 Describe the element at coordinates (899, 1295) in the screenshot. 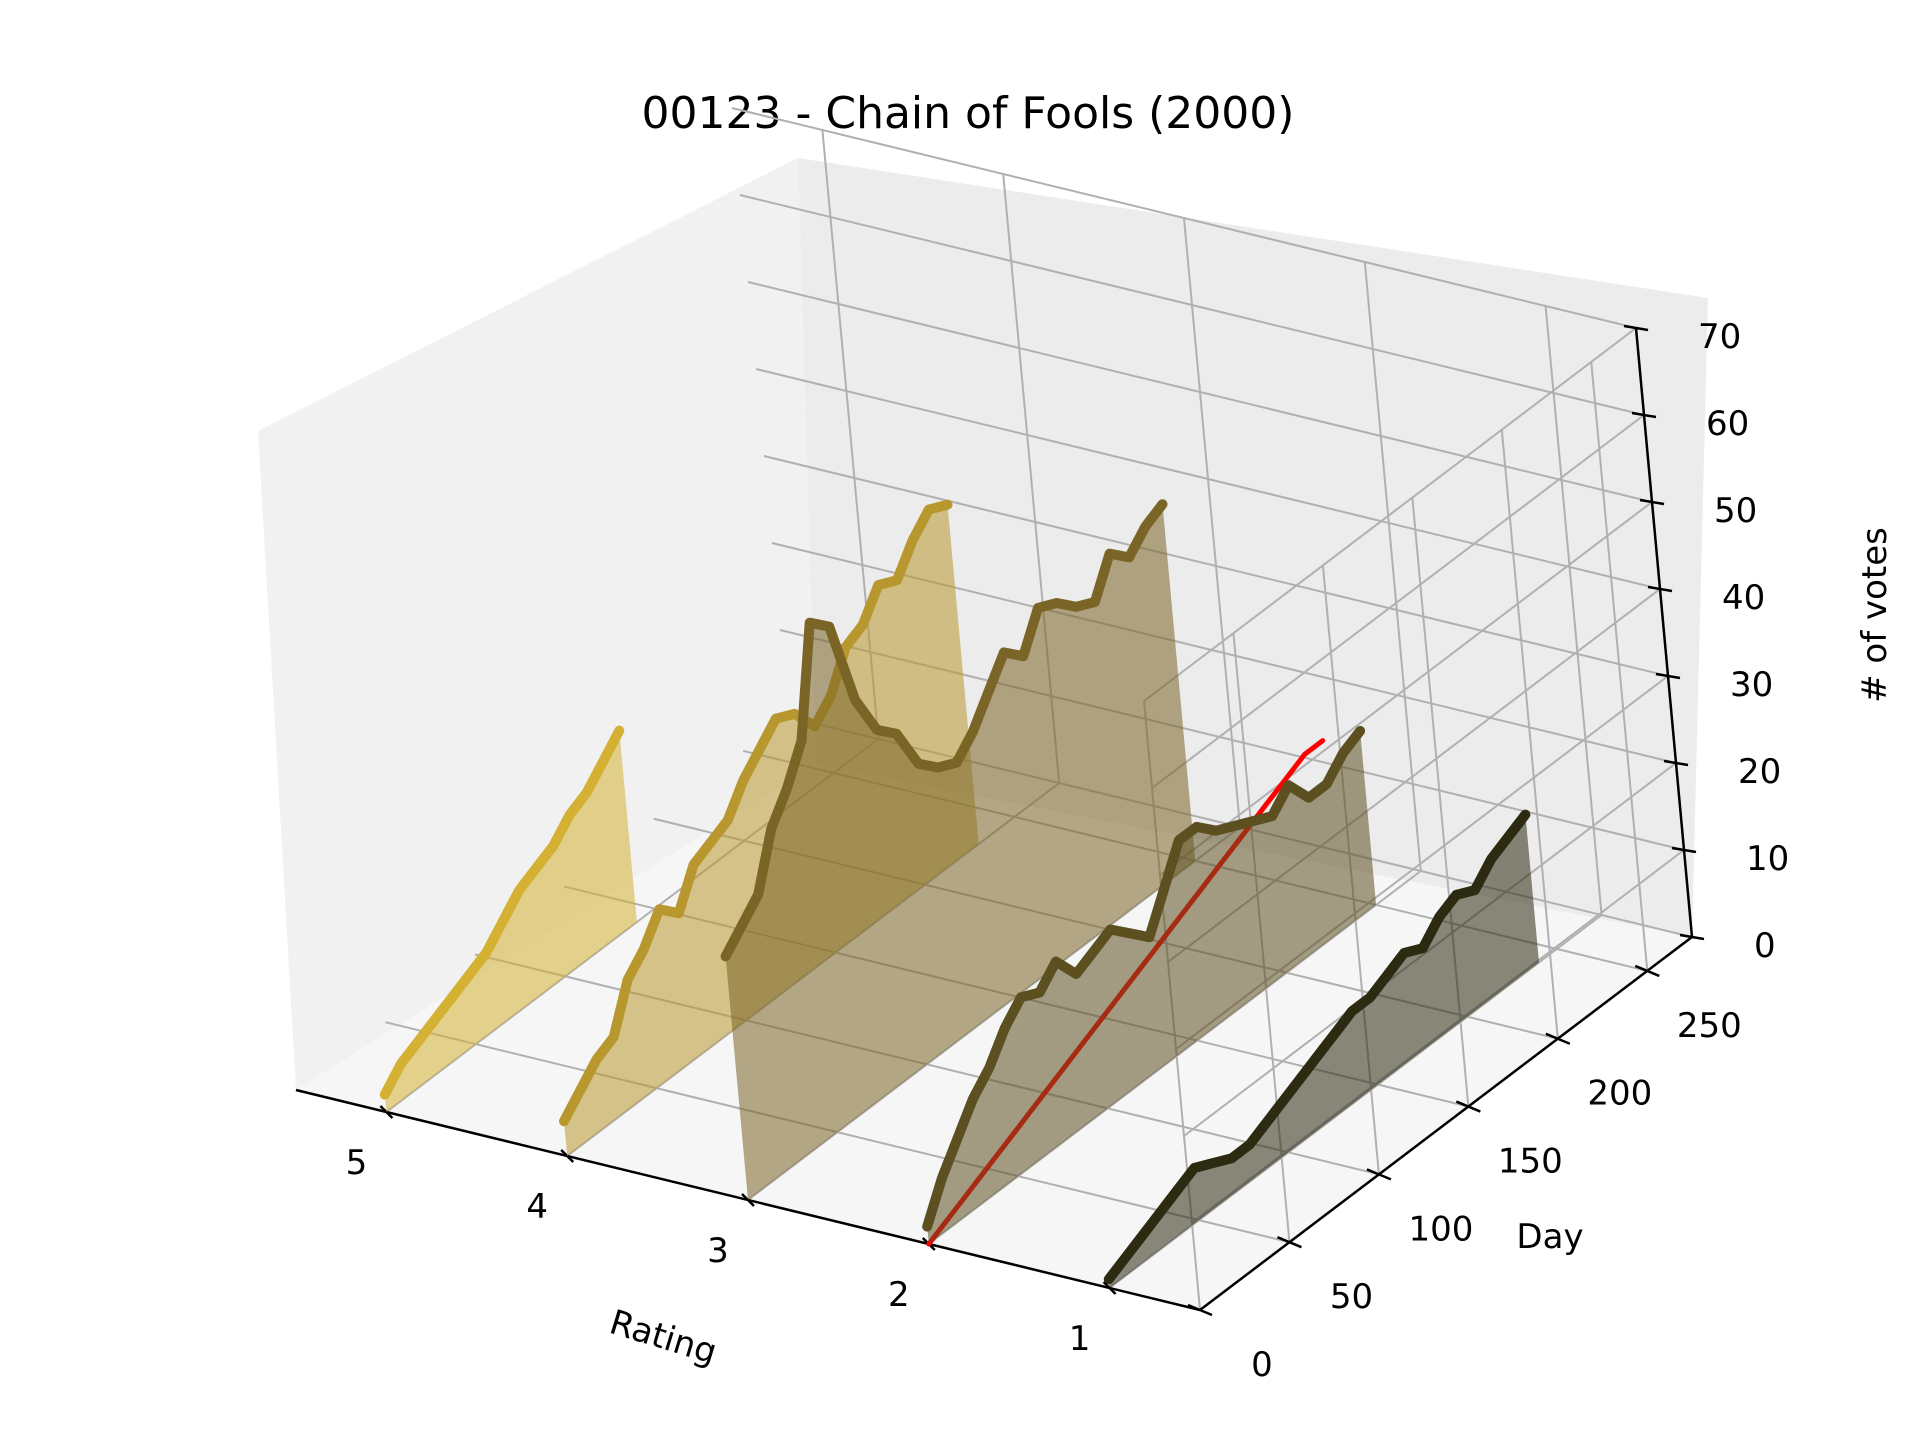

I see `x-tick-label: 2` at that location.